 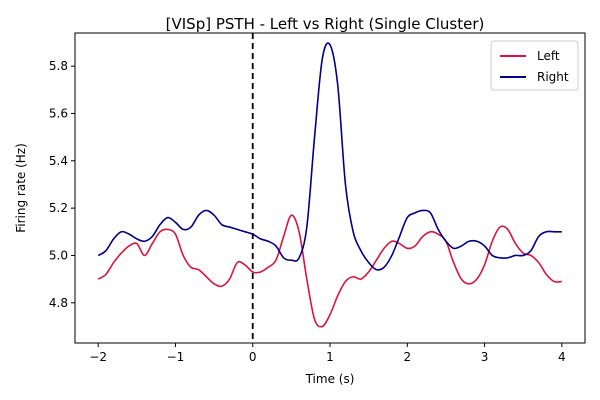 What do you see at coordinates (98, 357) in the screenshot?
I see `x-tick-label: −2` at bounding box center [98, 357].